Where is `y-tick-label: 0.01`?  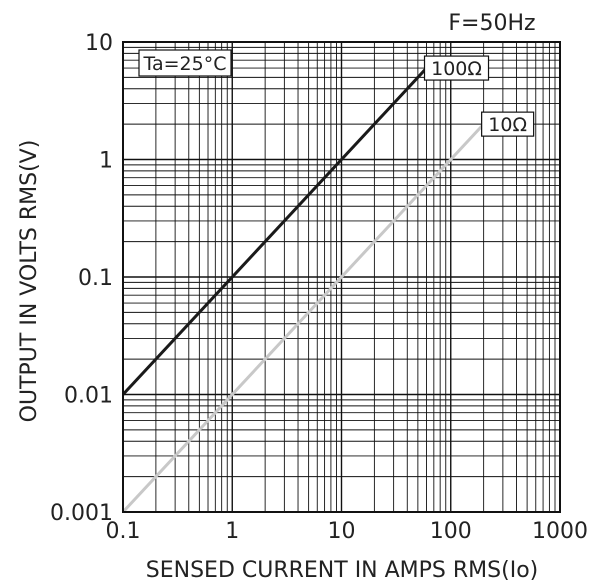
y-tick-label: 0.01 is located at coordinates (88, 396).